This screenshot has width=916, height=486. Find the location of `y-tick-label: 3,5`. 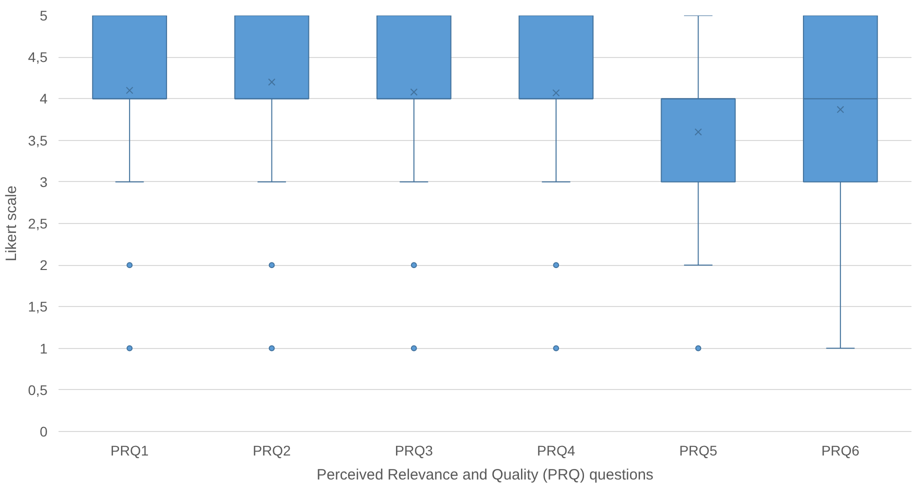

y-tick-label: 3,5 is located at coordinates (38, 140).